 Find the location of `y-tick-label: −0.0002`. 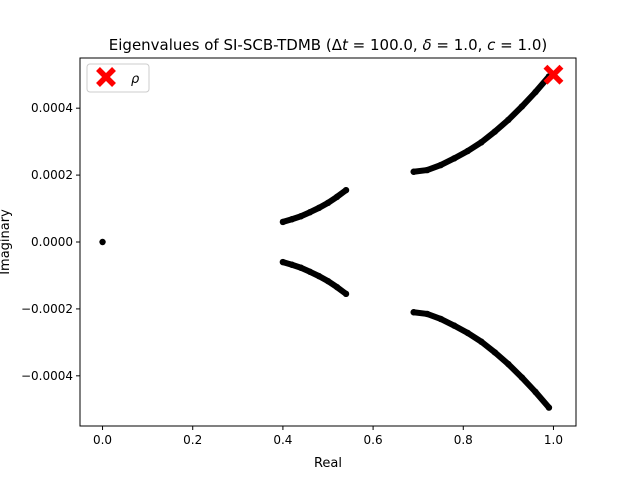

y-tick-label: −0.0002 is located at coordinates (47, 309).